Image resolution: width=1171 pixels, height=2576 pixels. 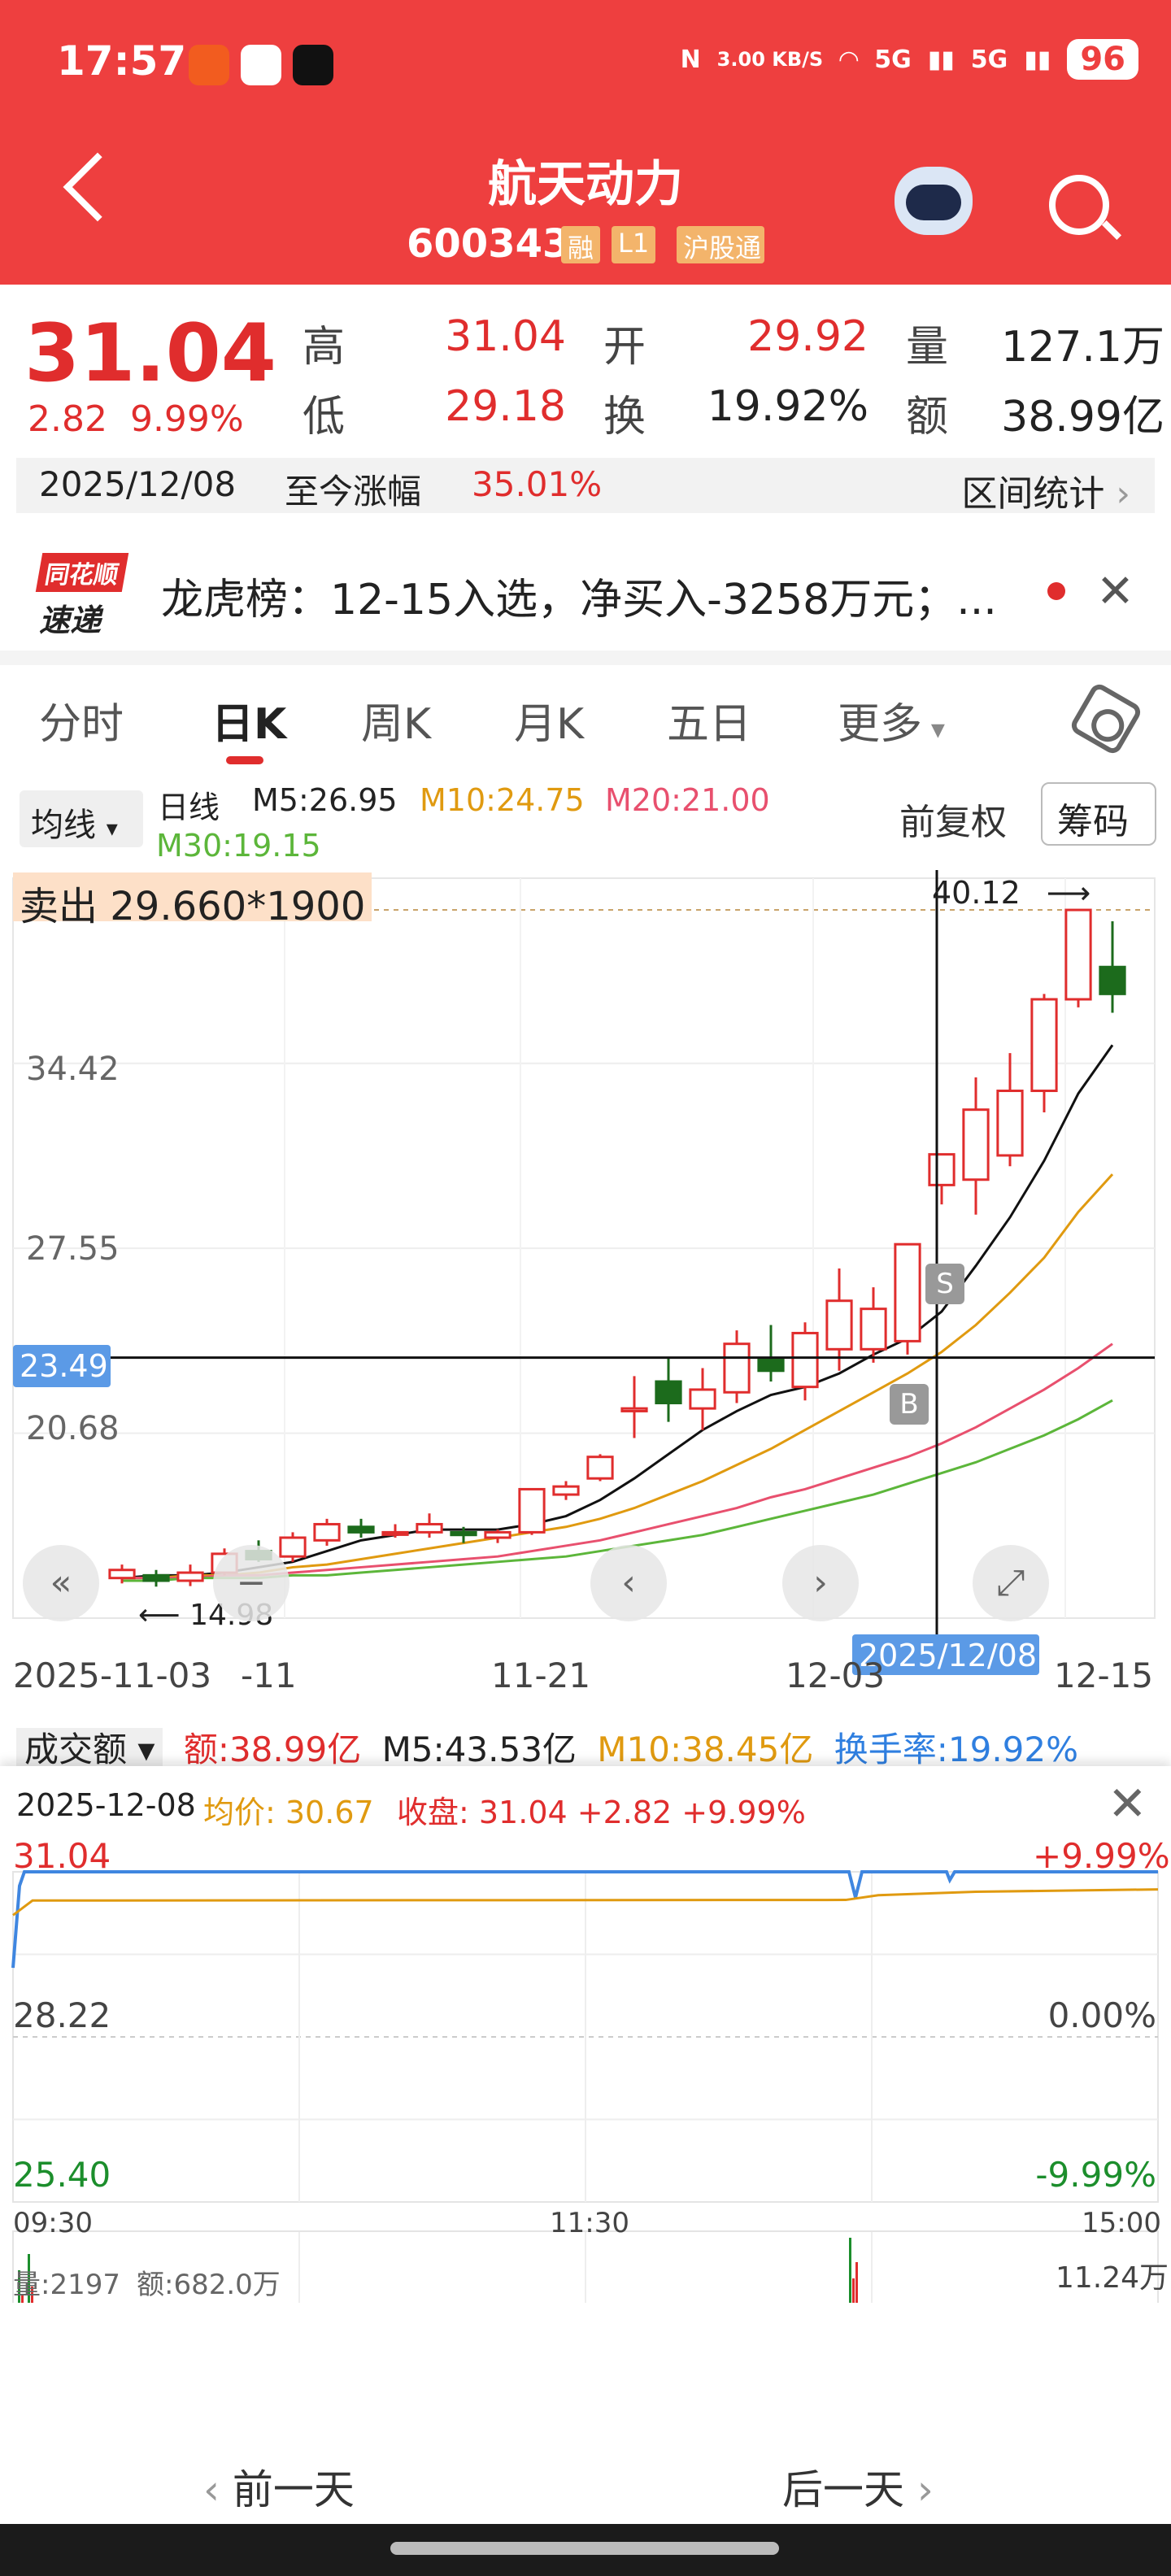 What do you see at coordinates (238, 846) in the screenshot?
I see `ma30-value: M30:19.15` at bounding box center [238, 846].